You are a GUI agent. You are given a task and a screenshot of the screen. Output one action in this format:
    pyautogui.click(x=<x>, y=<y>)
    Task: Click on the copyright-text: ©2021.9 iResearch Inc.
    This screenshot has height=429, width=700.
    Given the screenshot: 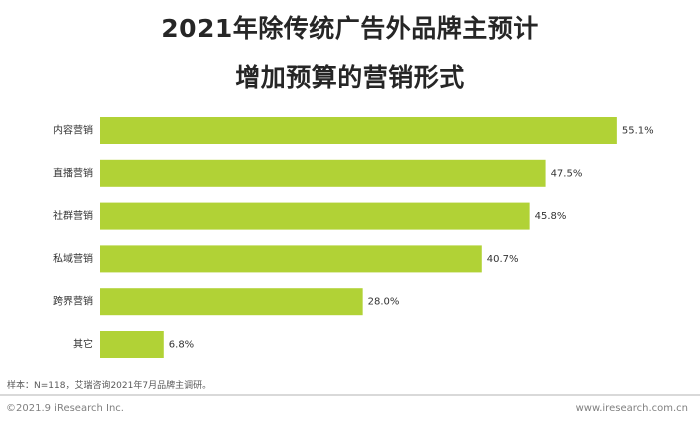 What is the action you would take?
    pyautogui.click(x=65, y=408)
    